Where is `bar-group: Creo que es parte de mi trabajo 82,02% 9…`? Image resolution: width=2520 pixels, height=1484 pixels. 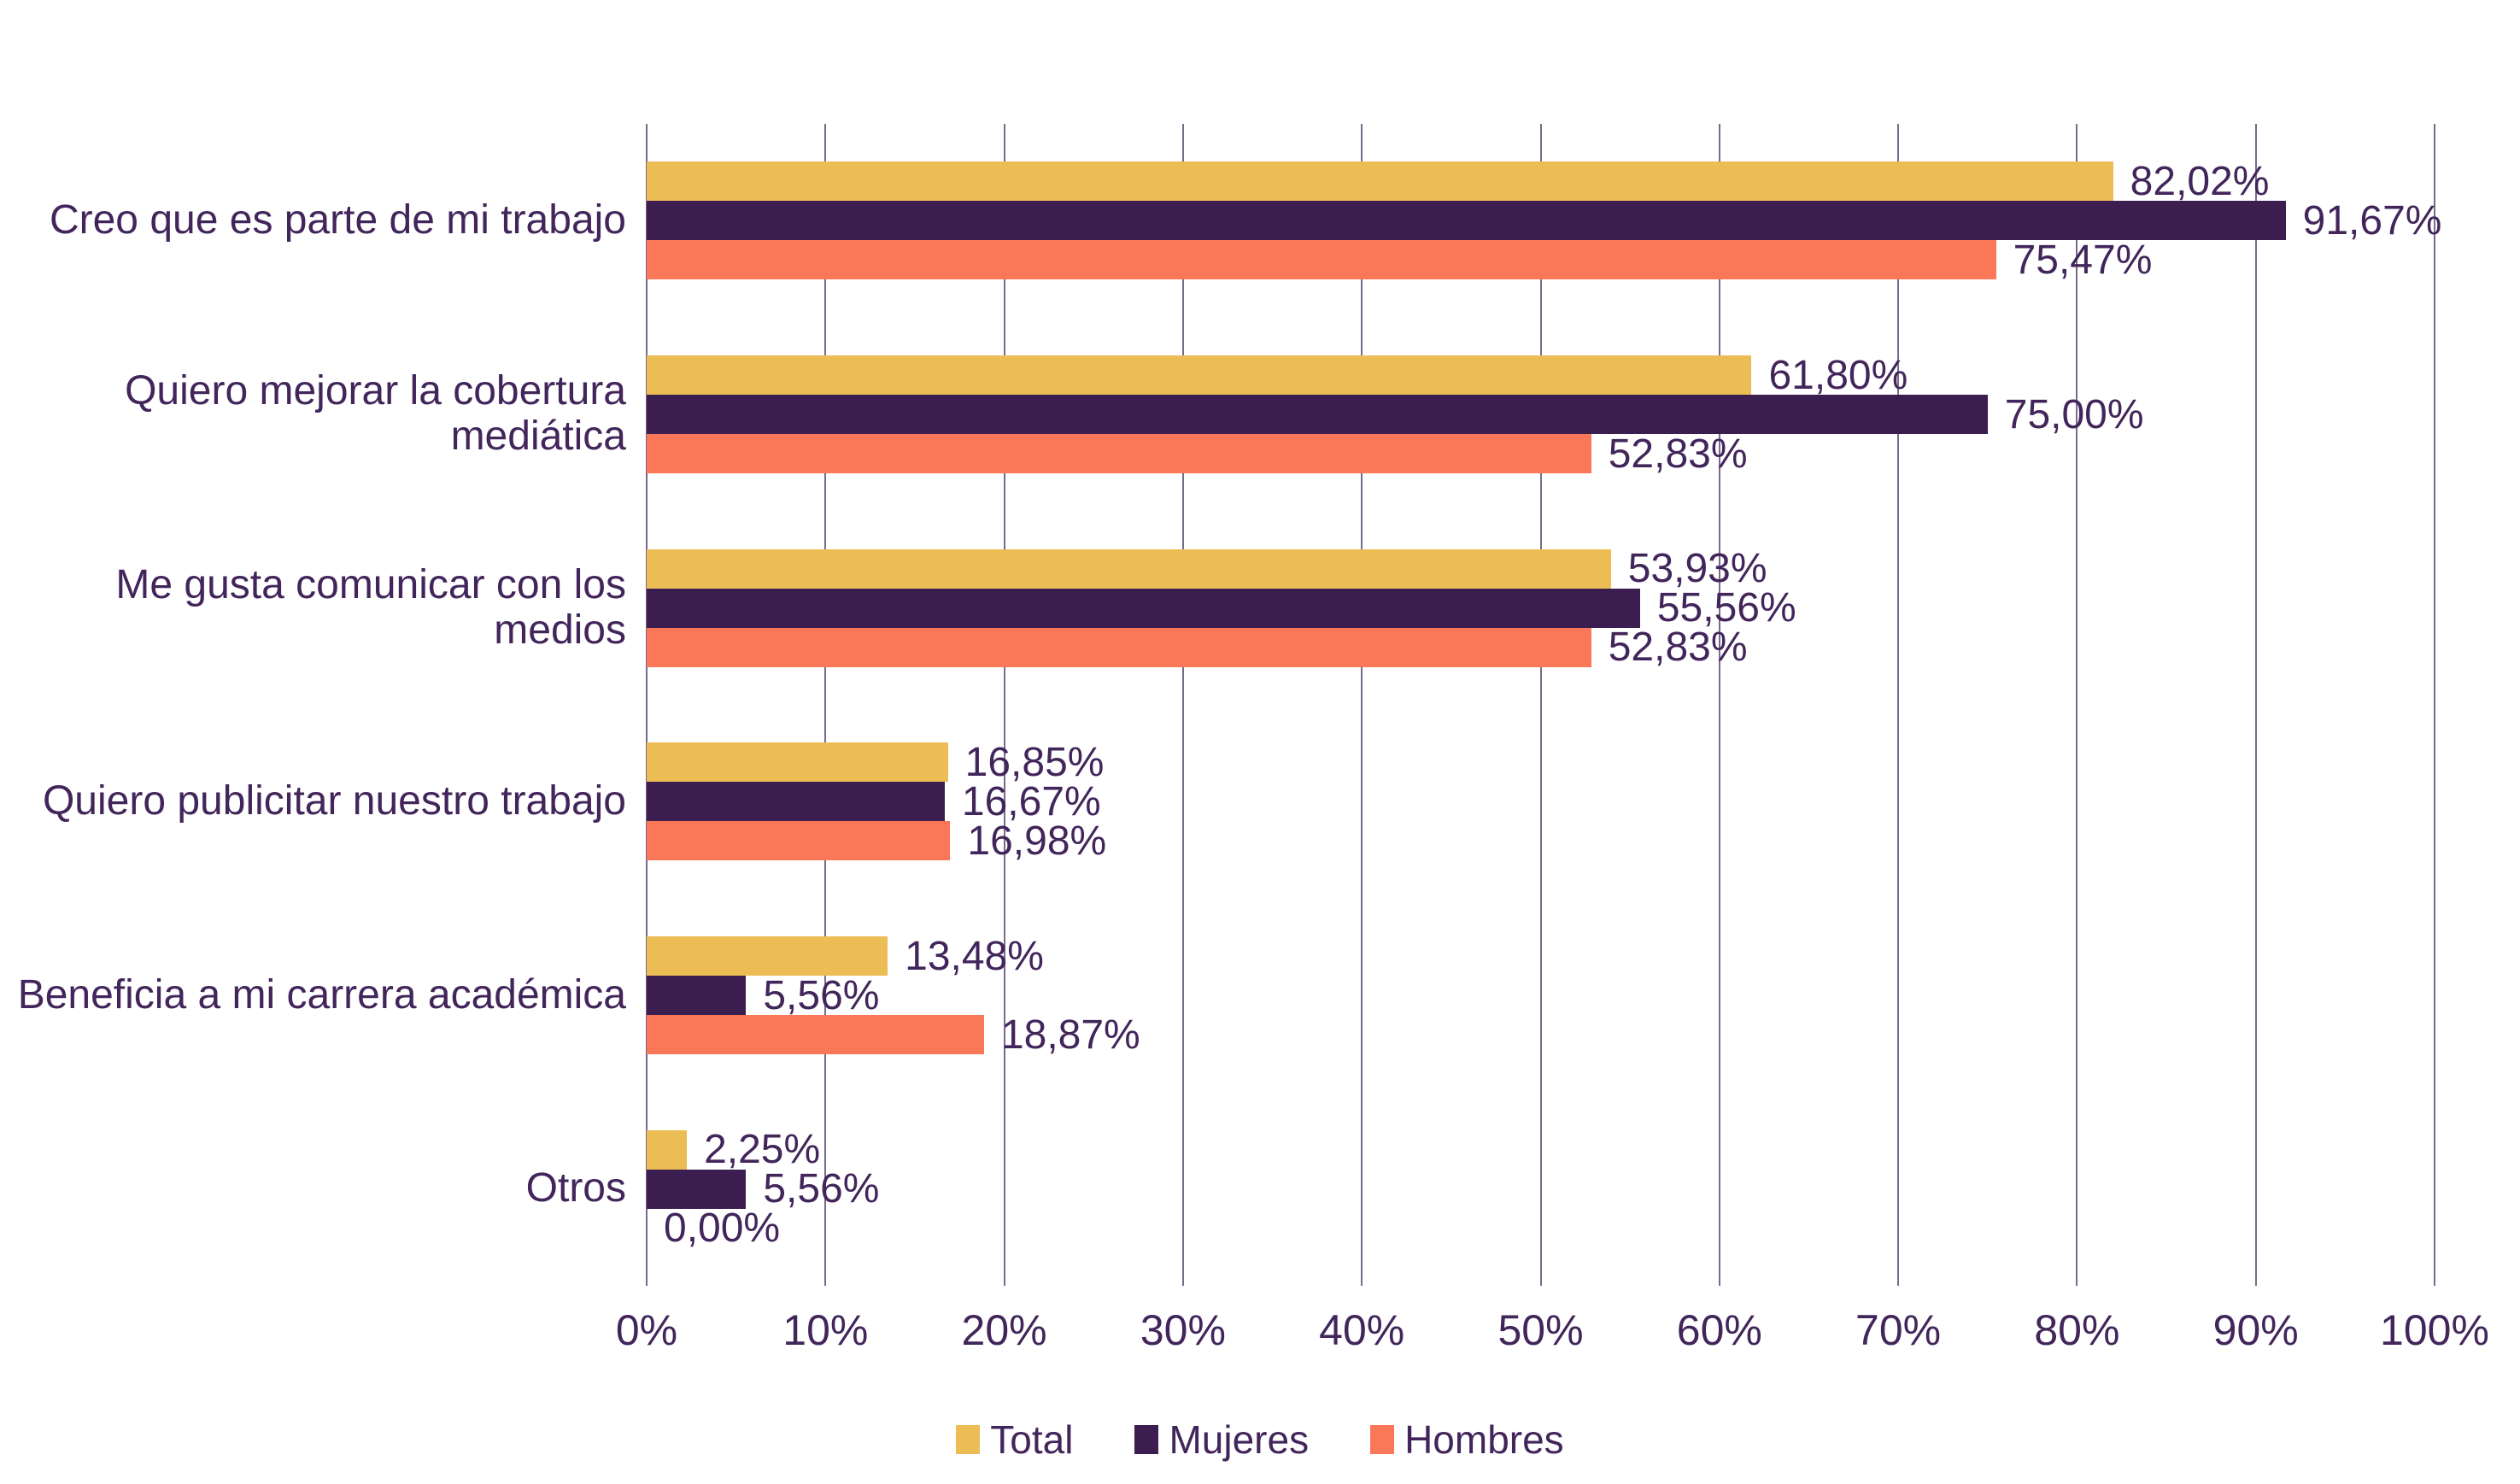 bar-group: Creo que es parte de mi trabajo 82,02% 9… is located at coordinates (1220, 221).